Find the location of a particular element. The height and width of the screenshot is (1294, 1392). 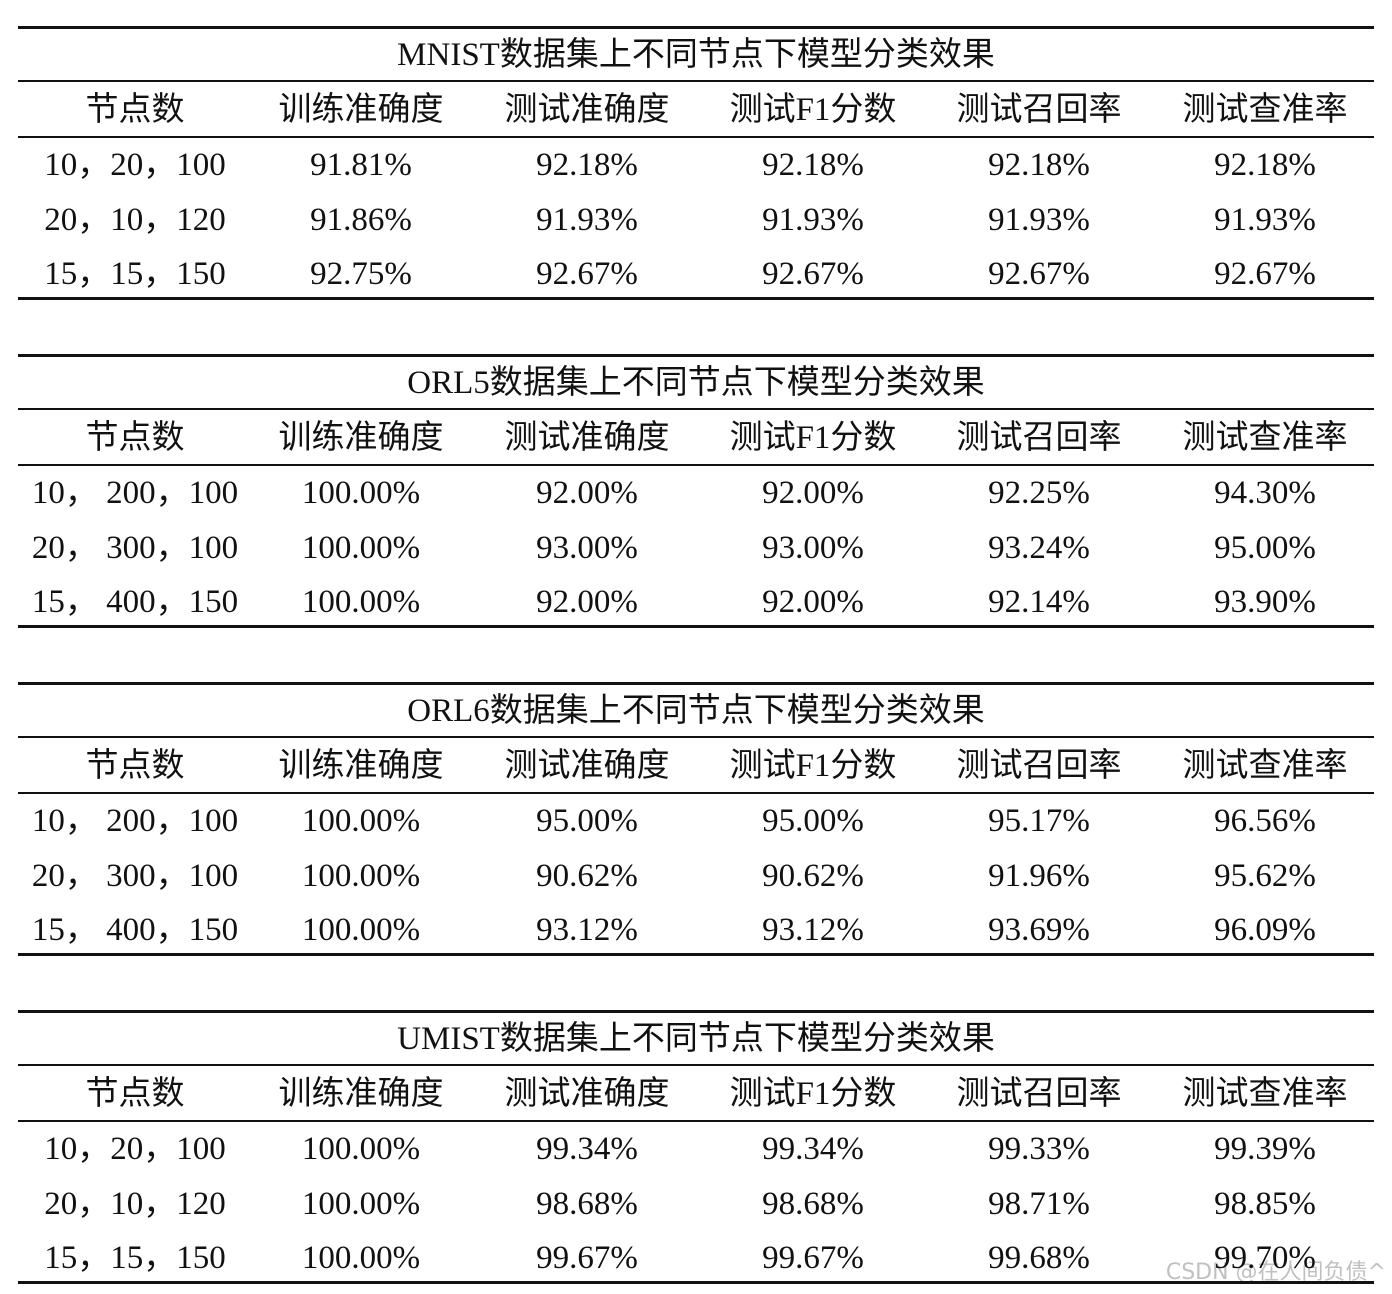

table-cell: 93.90% is located at coordinates (1265, 602).